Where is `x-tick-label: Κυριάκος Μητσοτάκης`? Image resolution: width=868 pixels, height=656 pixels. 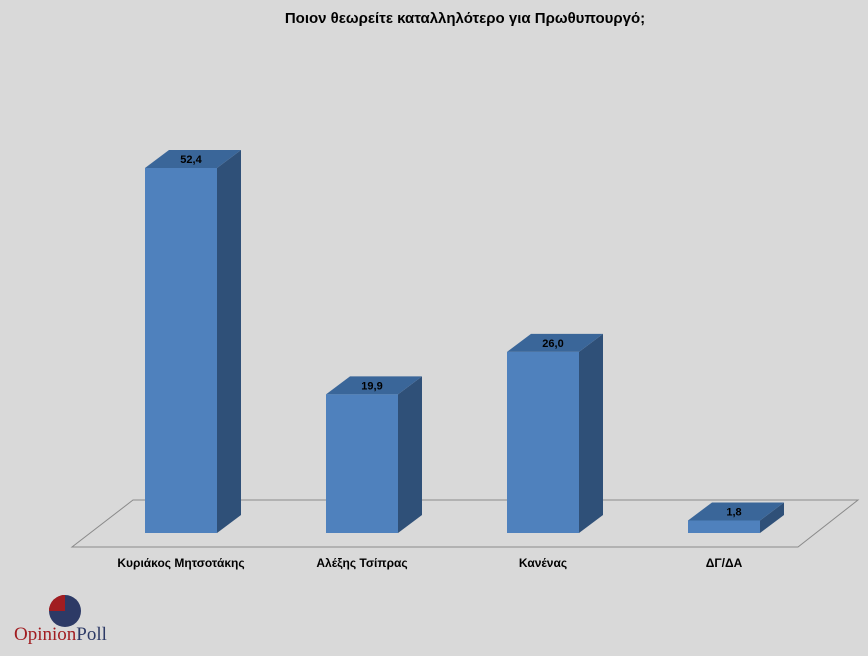
x-tick-label: Κυριάκος Μητσοτάκης is located at coordinates (180, 563).